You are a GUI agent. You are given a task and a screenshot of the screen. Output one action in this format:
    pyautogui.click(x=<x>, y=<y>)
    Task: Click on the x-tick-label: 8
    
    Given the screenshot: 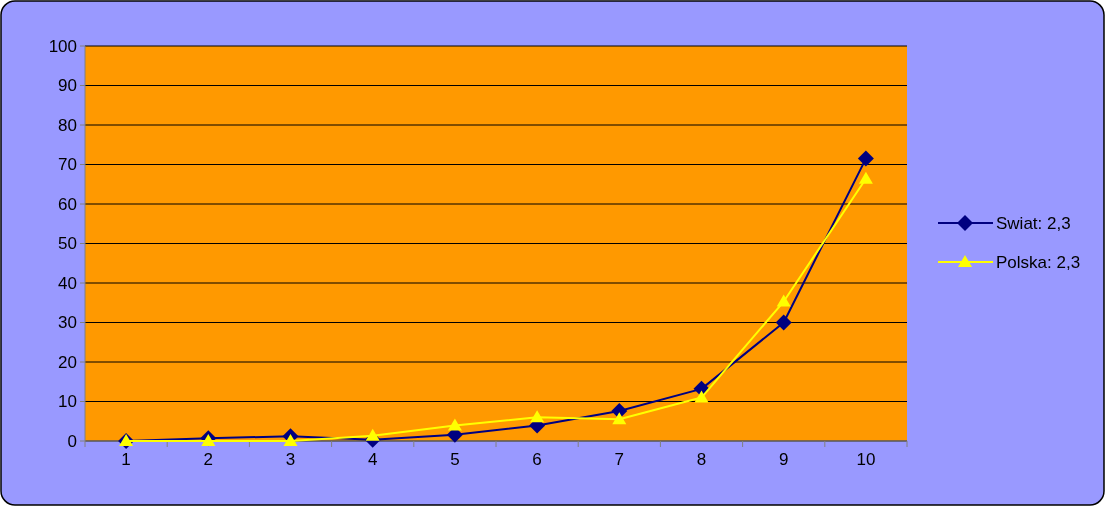 What is the action you would take?
    pyautogui.click(x=701, y=459)
    